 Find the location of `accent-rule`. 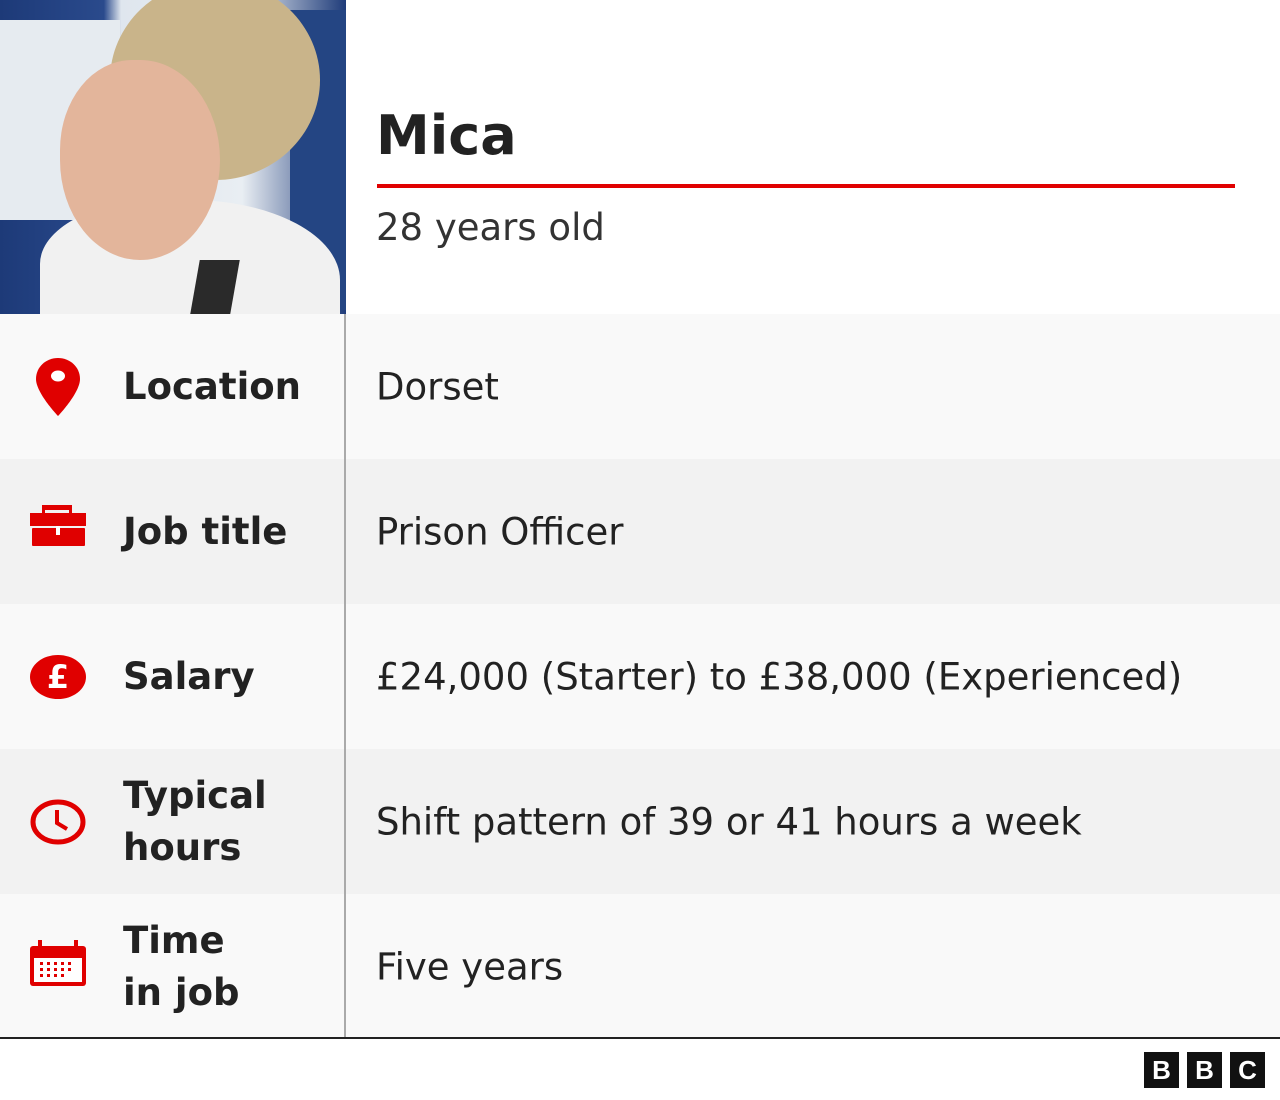

accent-rule is located at coordinates (806, 186).